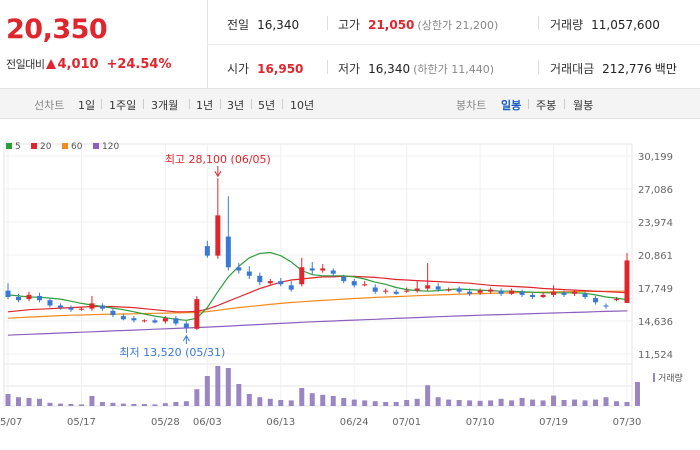  What do you see at coordinates (354, 422) in the screenshot?
I see `x-tick-label: 06/24` at bounding box center [354, 422].